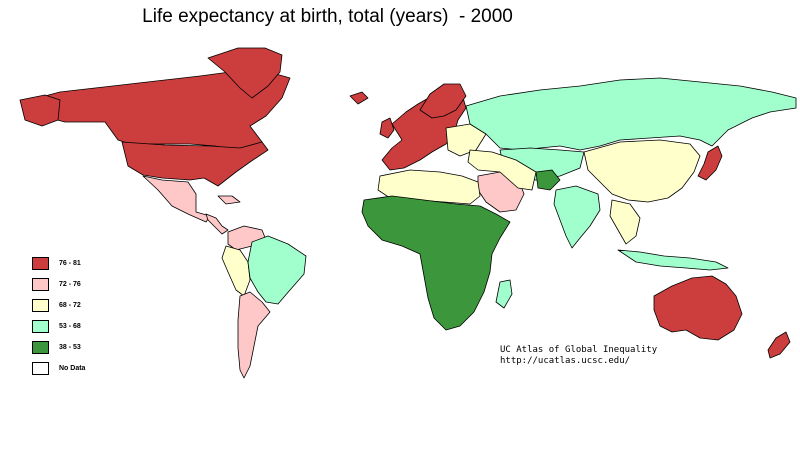  What do you see at coordinates (673, 260) in the screenshot?
I see `region-indonesia` at bounding box center [673, 260].